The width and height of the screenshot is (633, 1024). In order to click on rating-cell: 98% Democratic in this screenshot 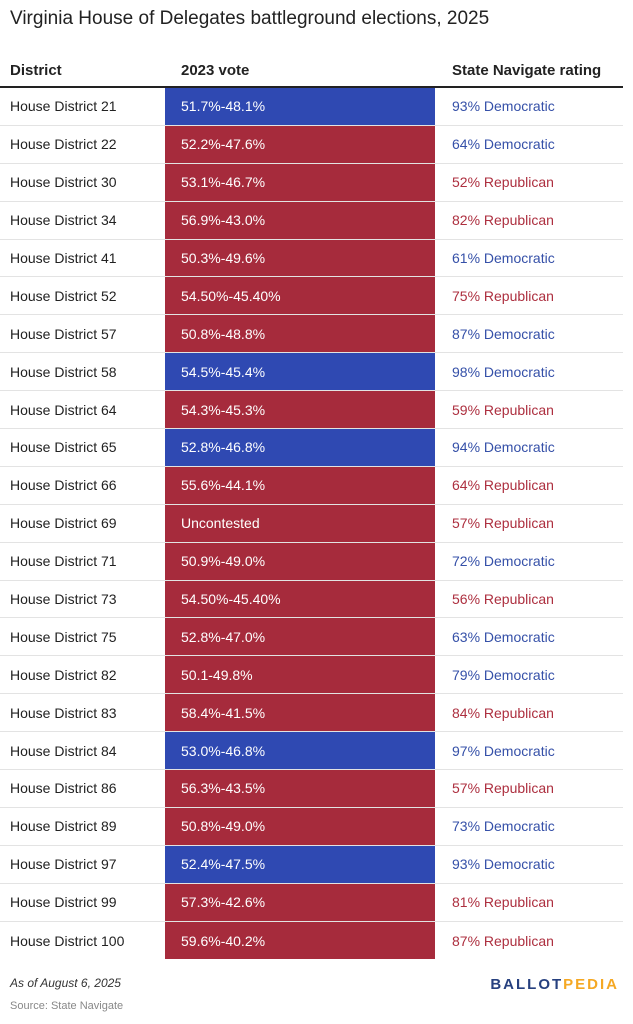, I will do `click(503, 371)`.